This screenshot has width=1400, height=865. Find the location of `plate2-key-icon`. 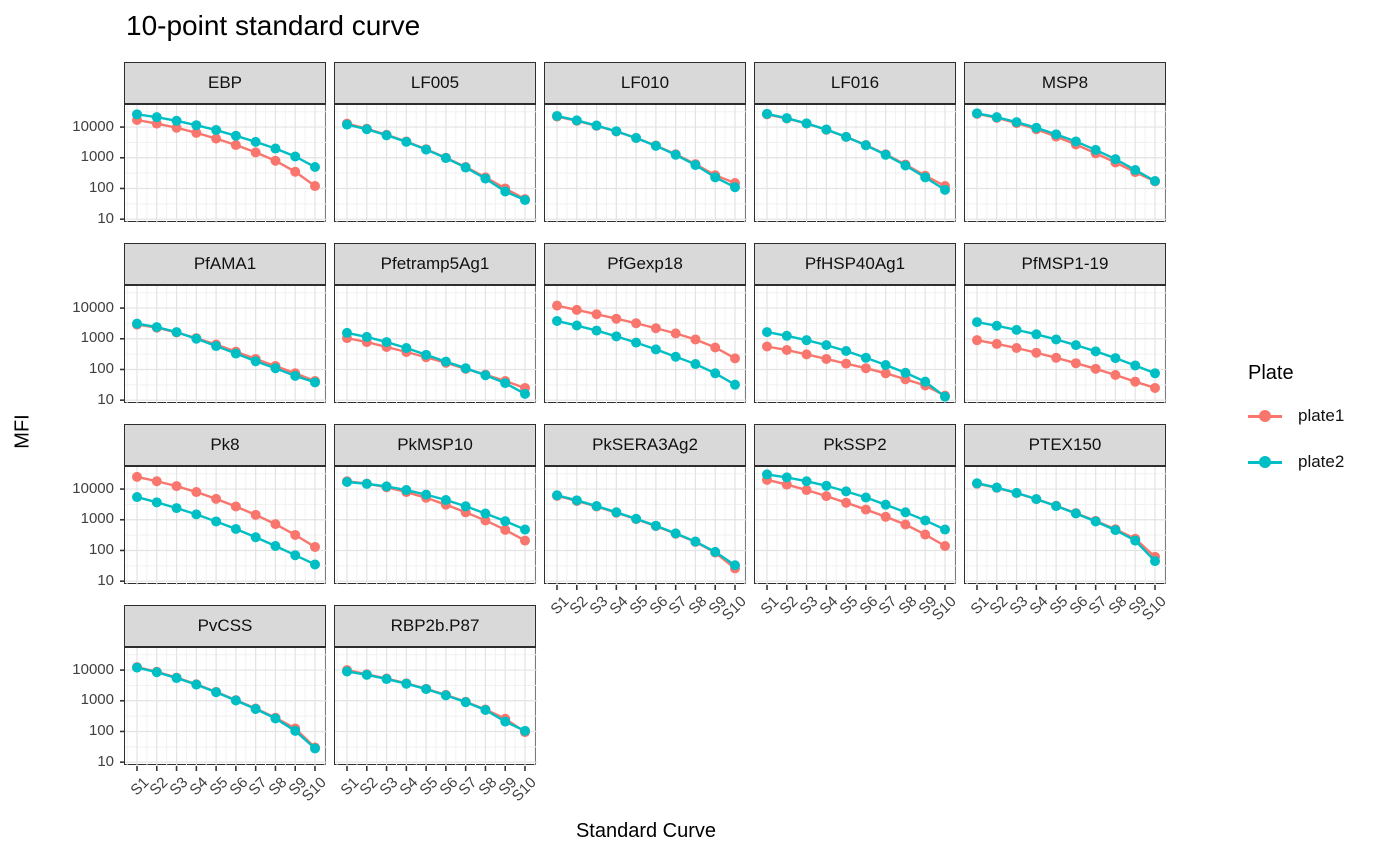

plate2-key-icon is located at coordinates (1265, 462).